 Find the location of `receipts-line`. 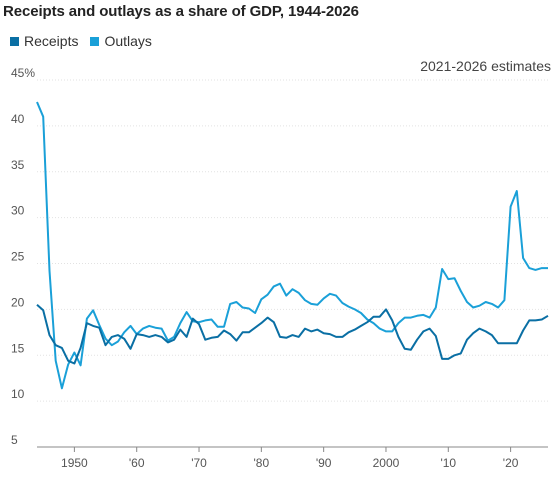

receipts-line is located at coordinates (292, 334).